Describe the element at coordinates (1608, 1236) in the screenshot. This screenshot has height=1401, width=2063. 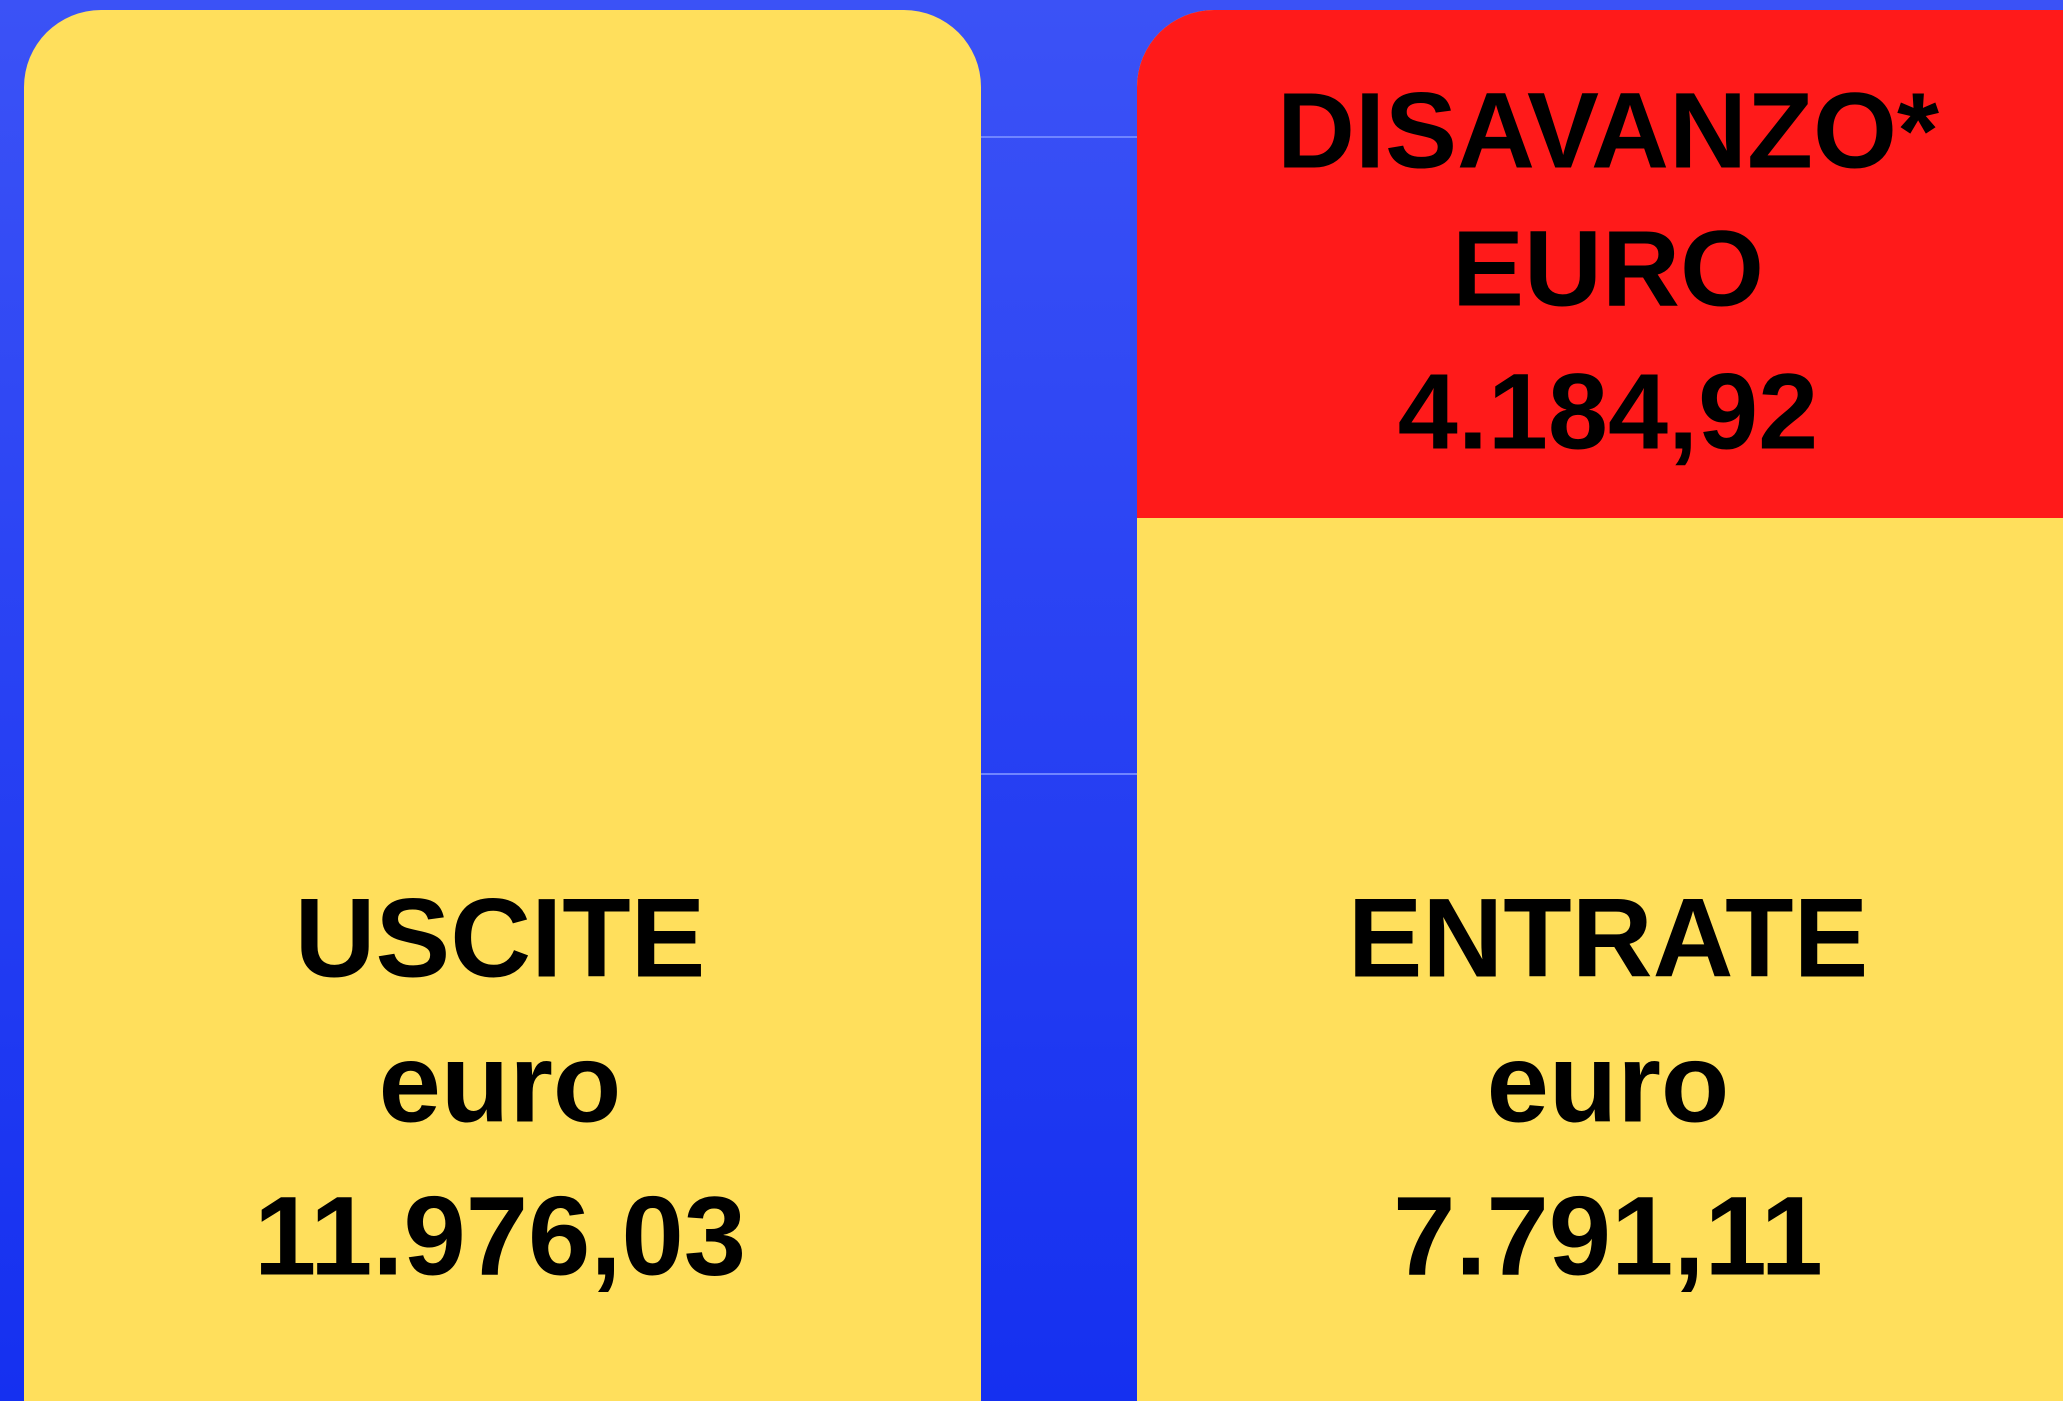
I see `incoming-amount: 7.791,11` at that location.